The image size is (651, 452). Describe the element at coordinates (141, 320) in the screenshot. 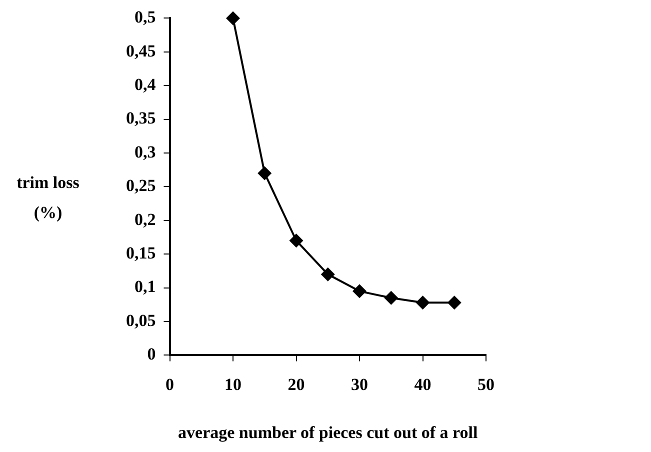

I see `y-tick-label: 0,05` at that location.